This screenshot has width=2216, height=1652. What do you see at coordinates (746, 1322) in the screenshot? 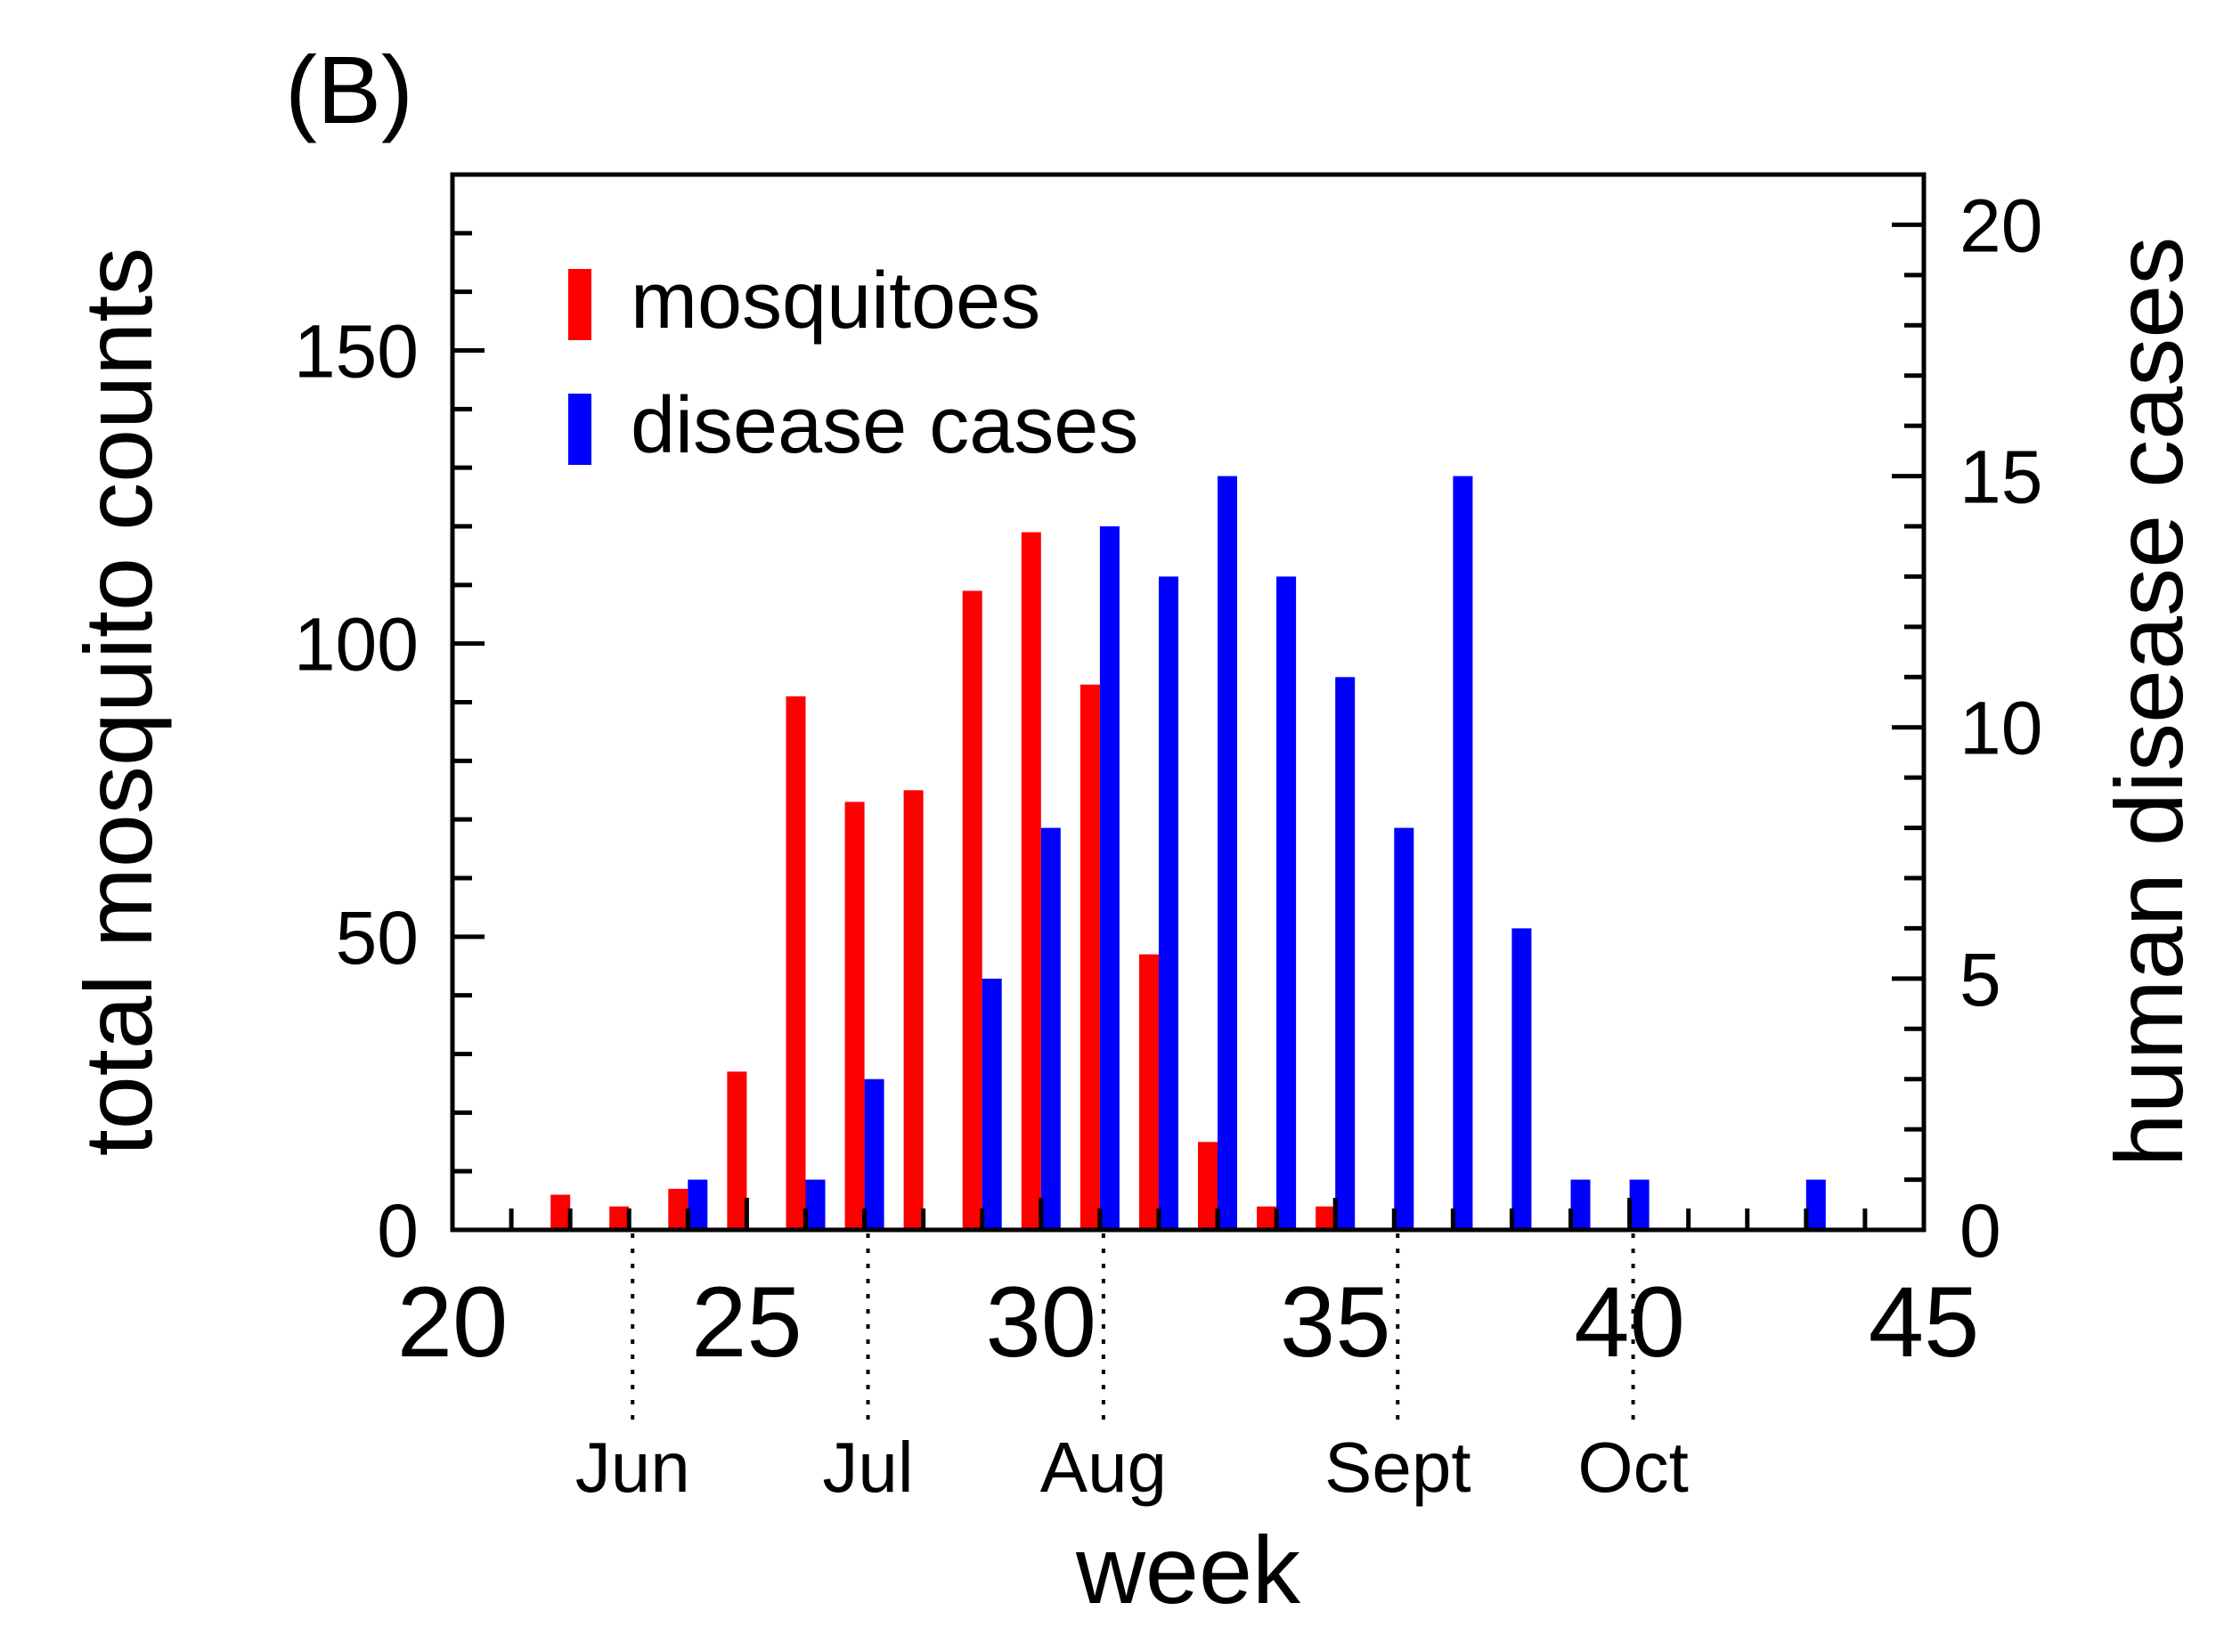
I see `x-tick-label: 25` at bounding box center [746, 1322].